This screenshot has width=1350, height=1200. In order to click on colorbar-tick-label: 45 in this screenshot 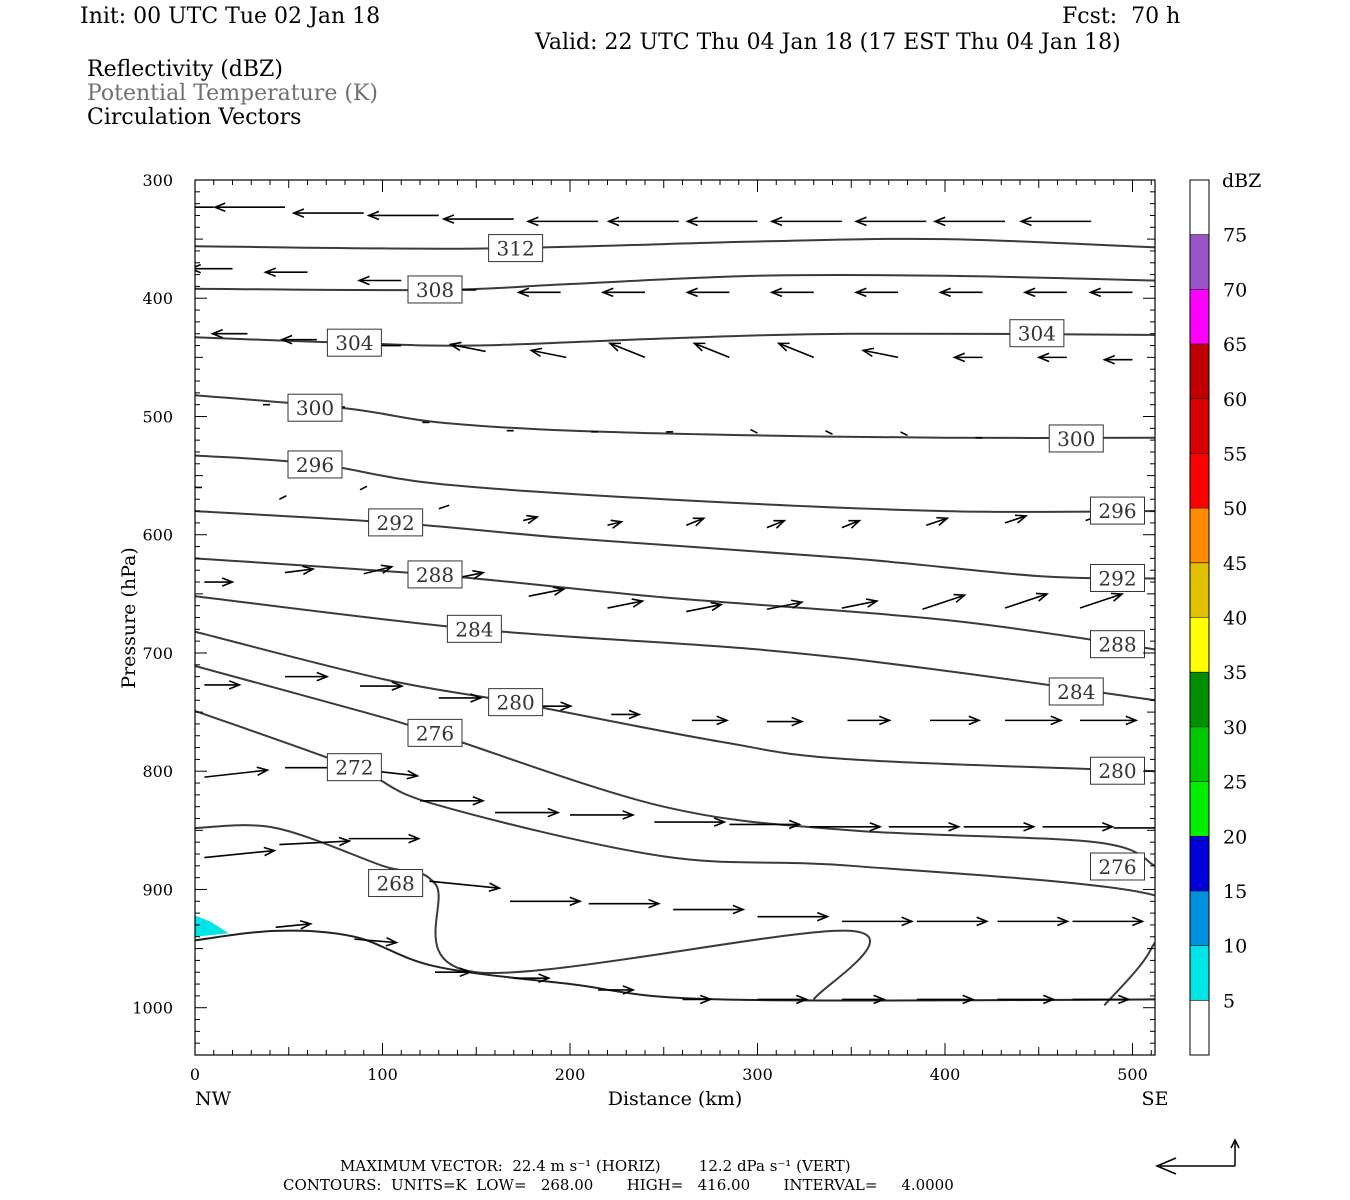, I will do `click(1235, 564)`.